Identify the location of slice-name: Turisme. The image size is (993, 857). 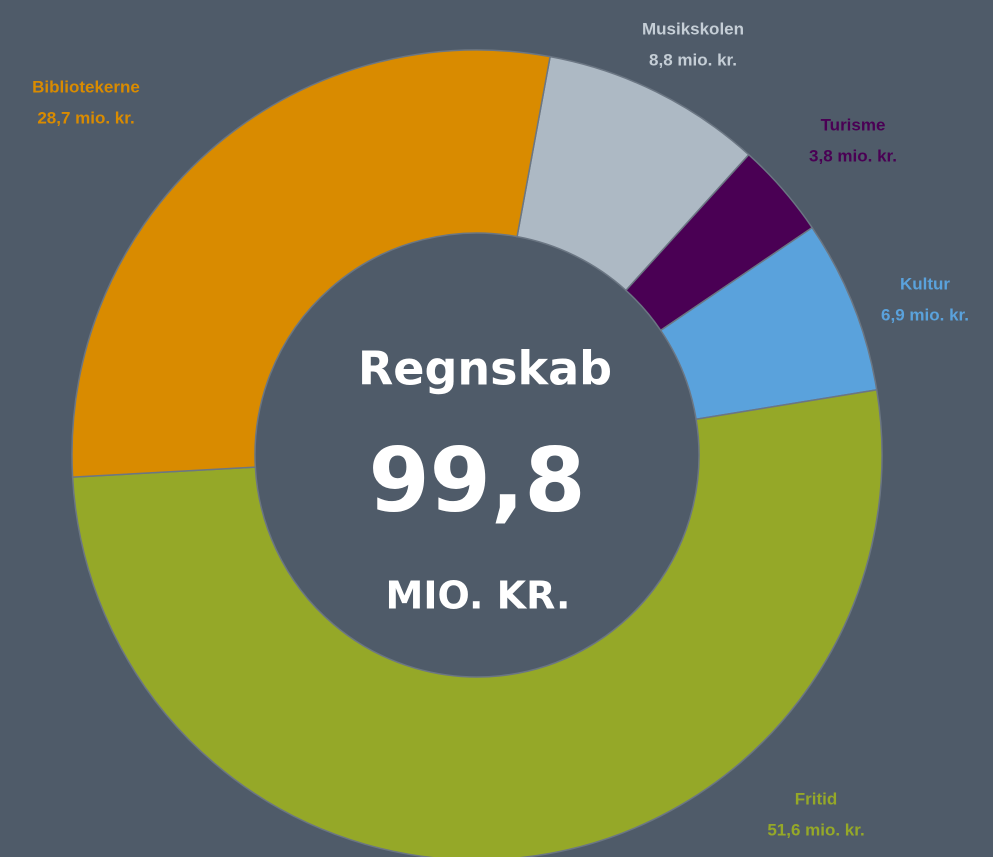
(853, 124).